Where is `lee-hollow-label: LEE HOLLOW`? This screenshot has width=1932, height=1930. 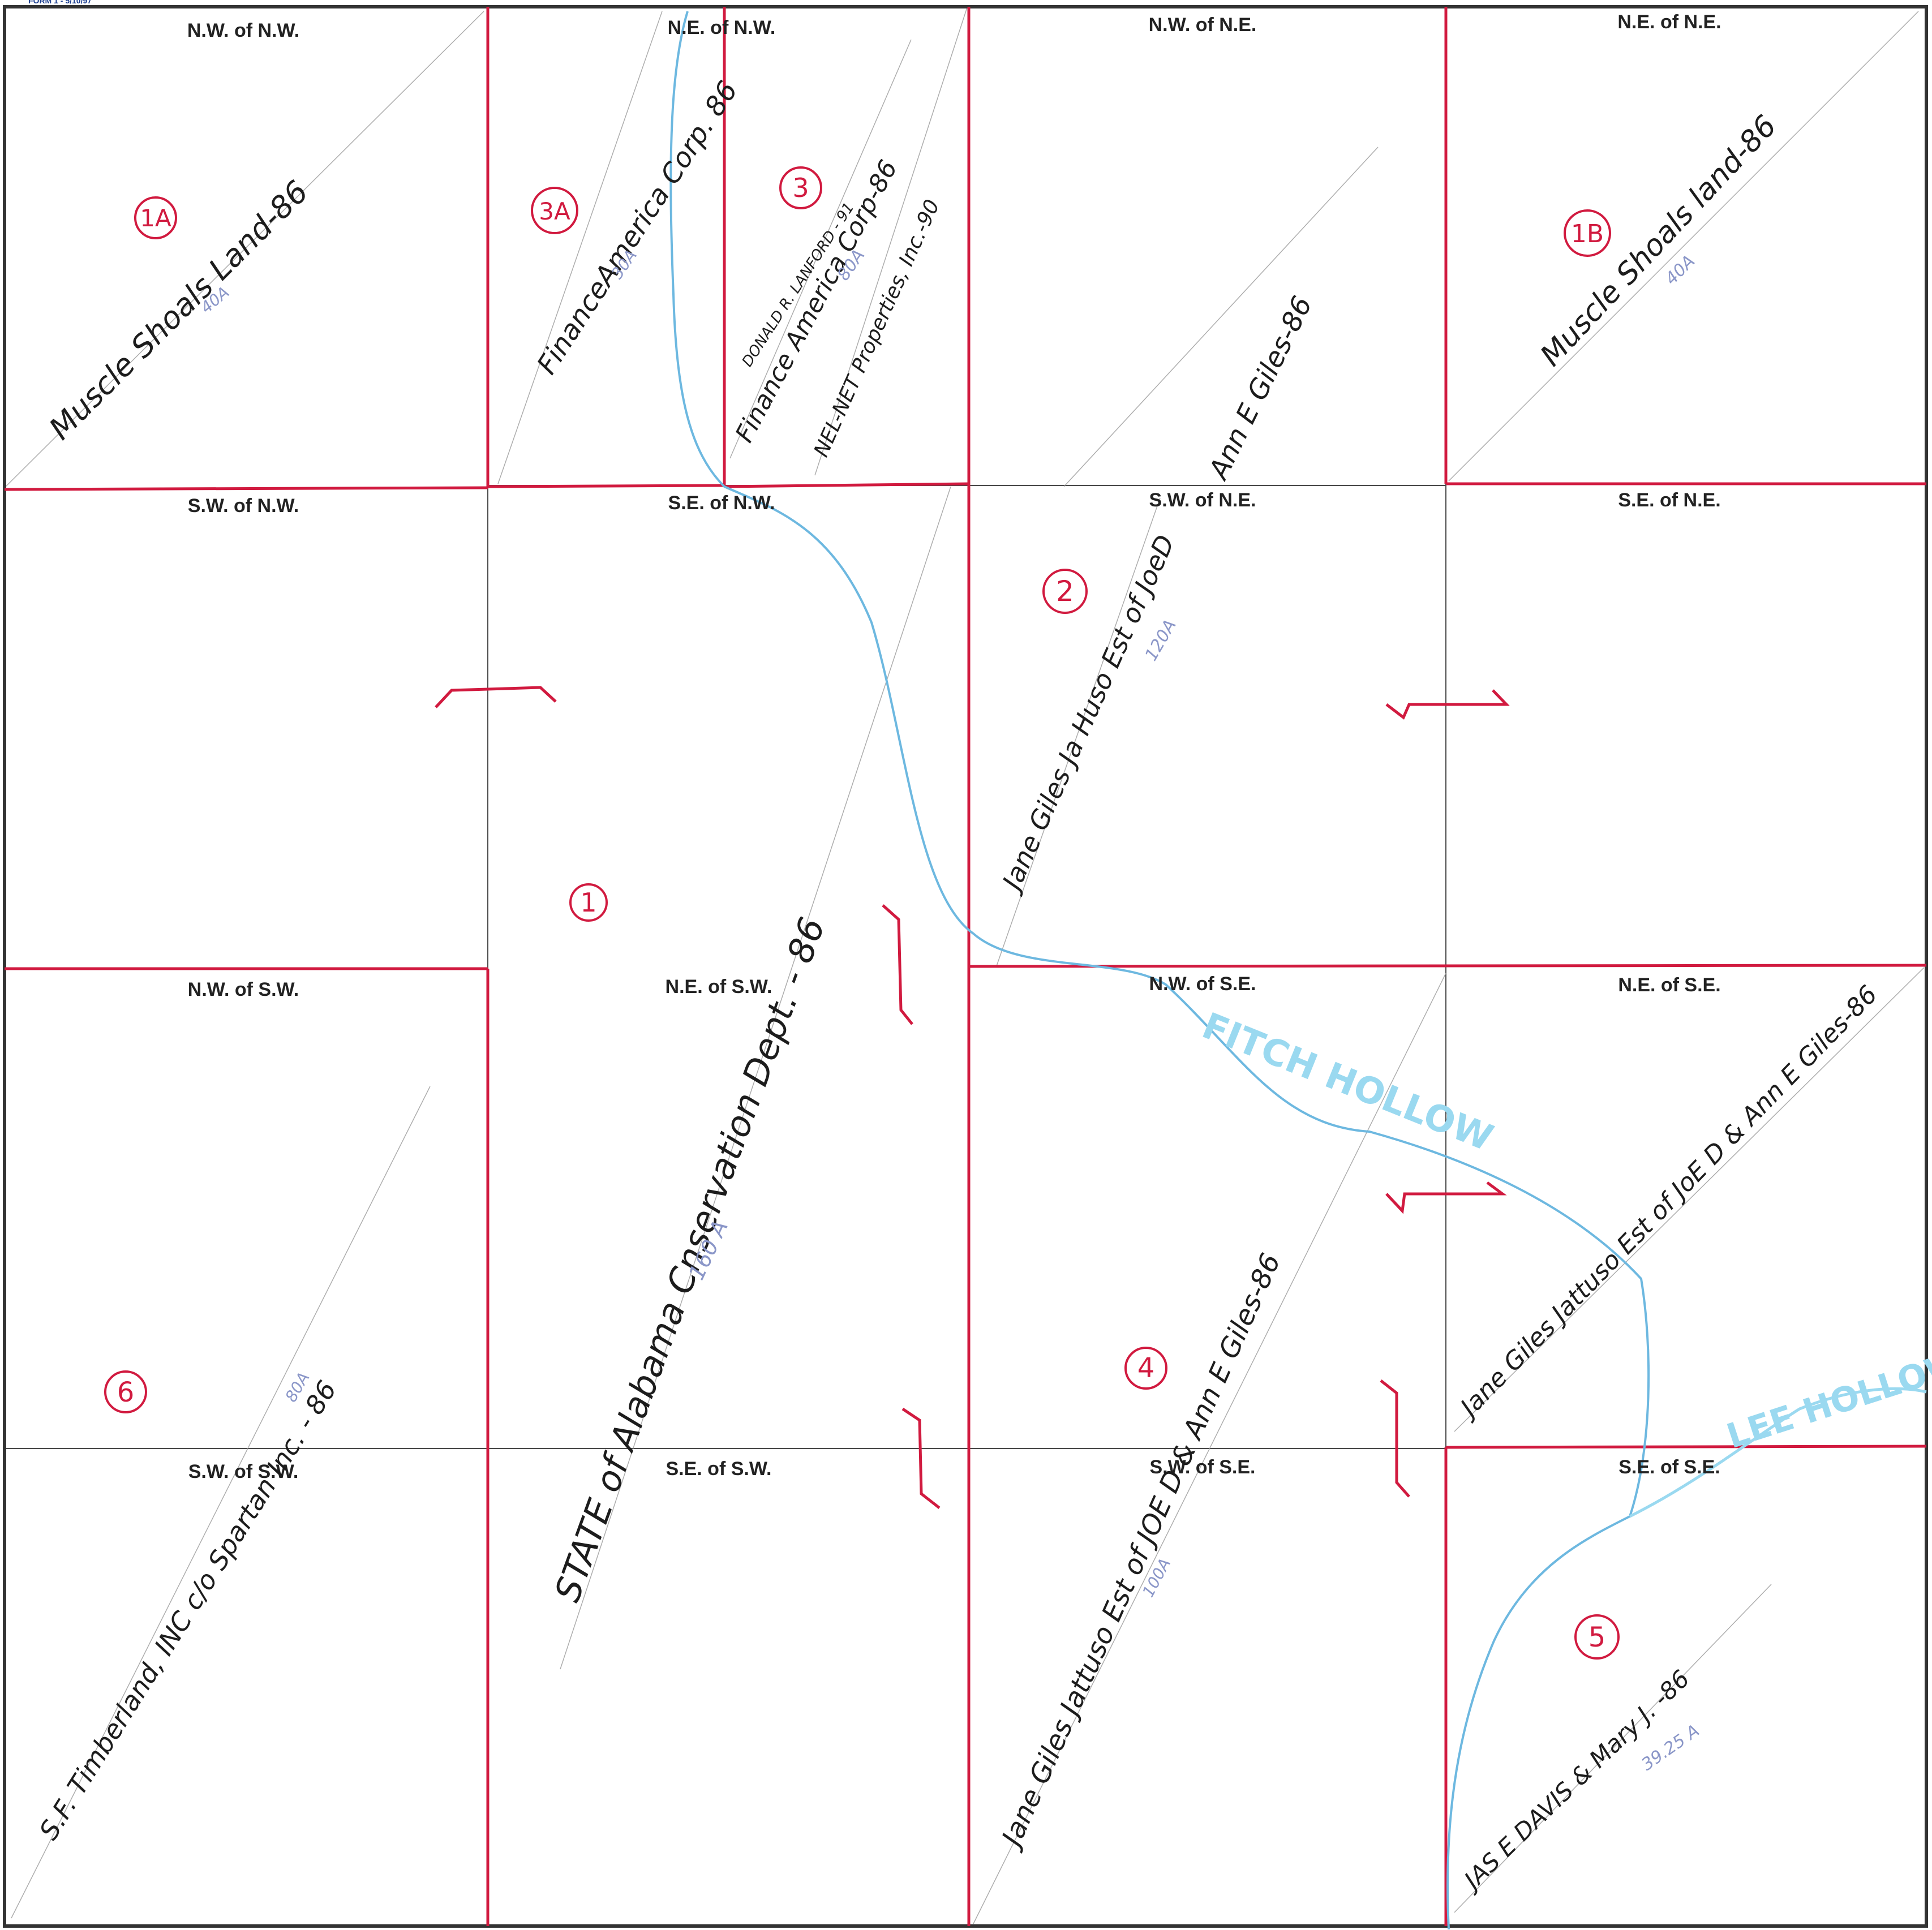
lee-hollow-label: LEE HOLLOW is located at coordinates (1827, 1400).